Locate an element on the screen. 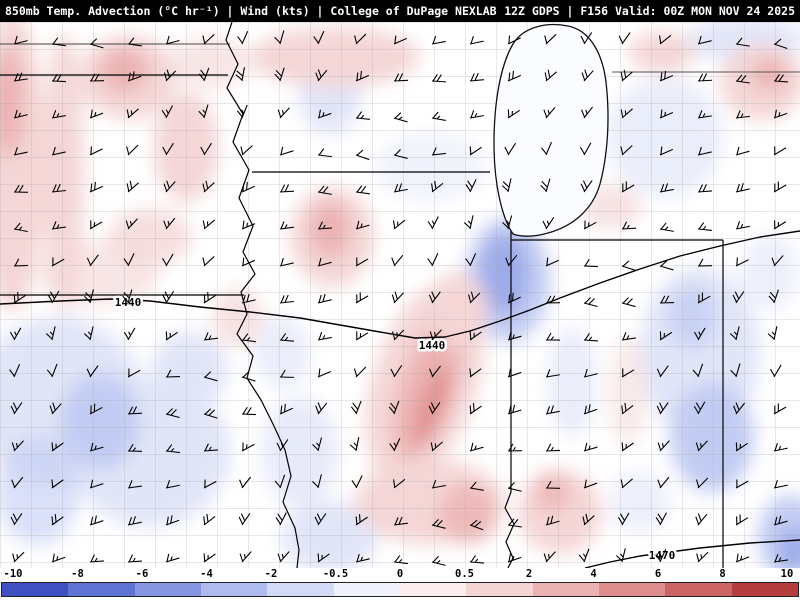  contour-label-1440-central: 1440 is located at coordinates (432, 345).